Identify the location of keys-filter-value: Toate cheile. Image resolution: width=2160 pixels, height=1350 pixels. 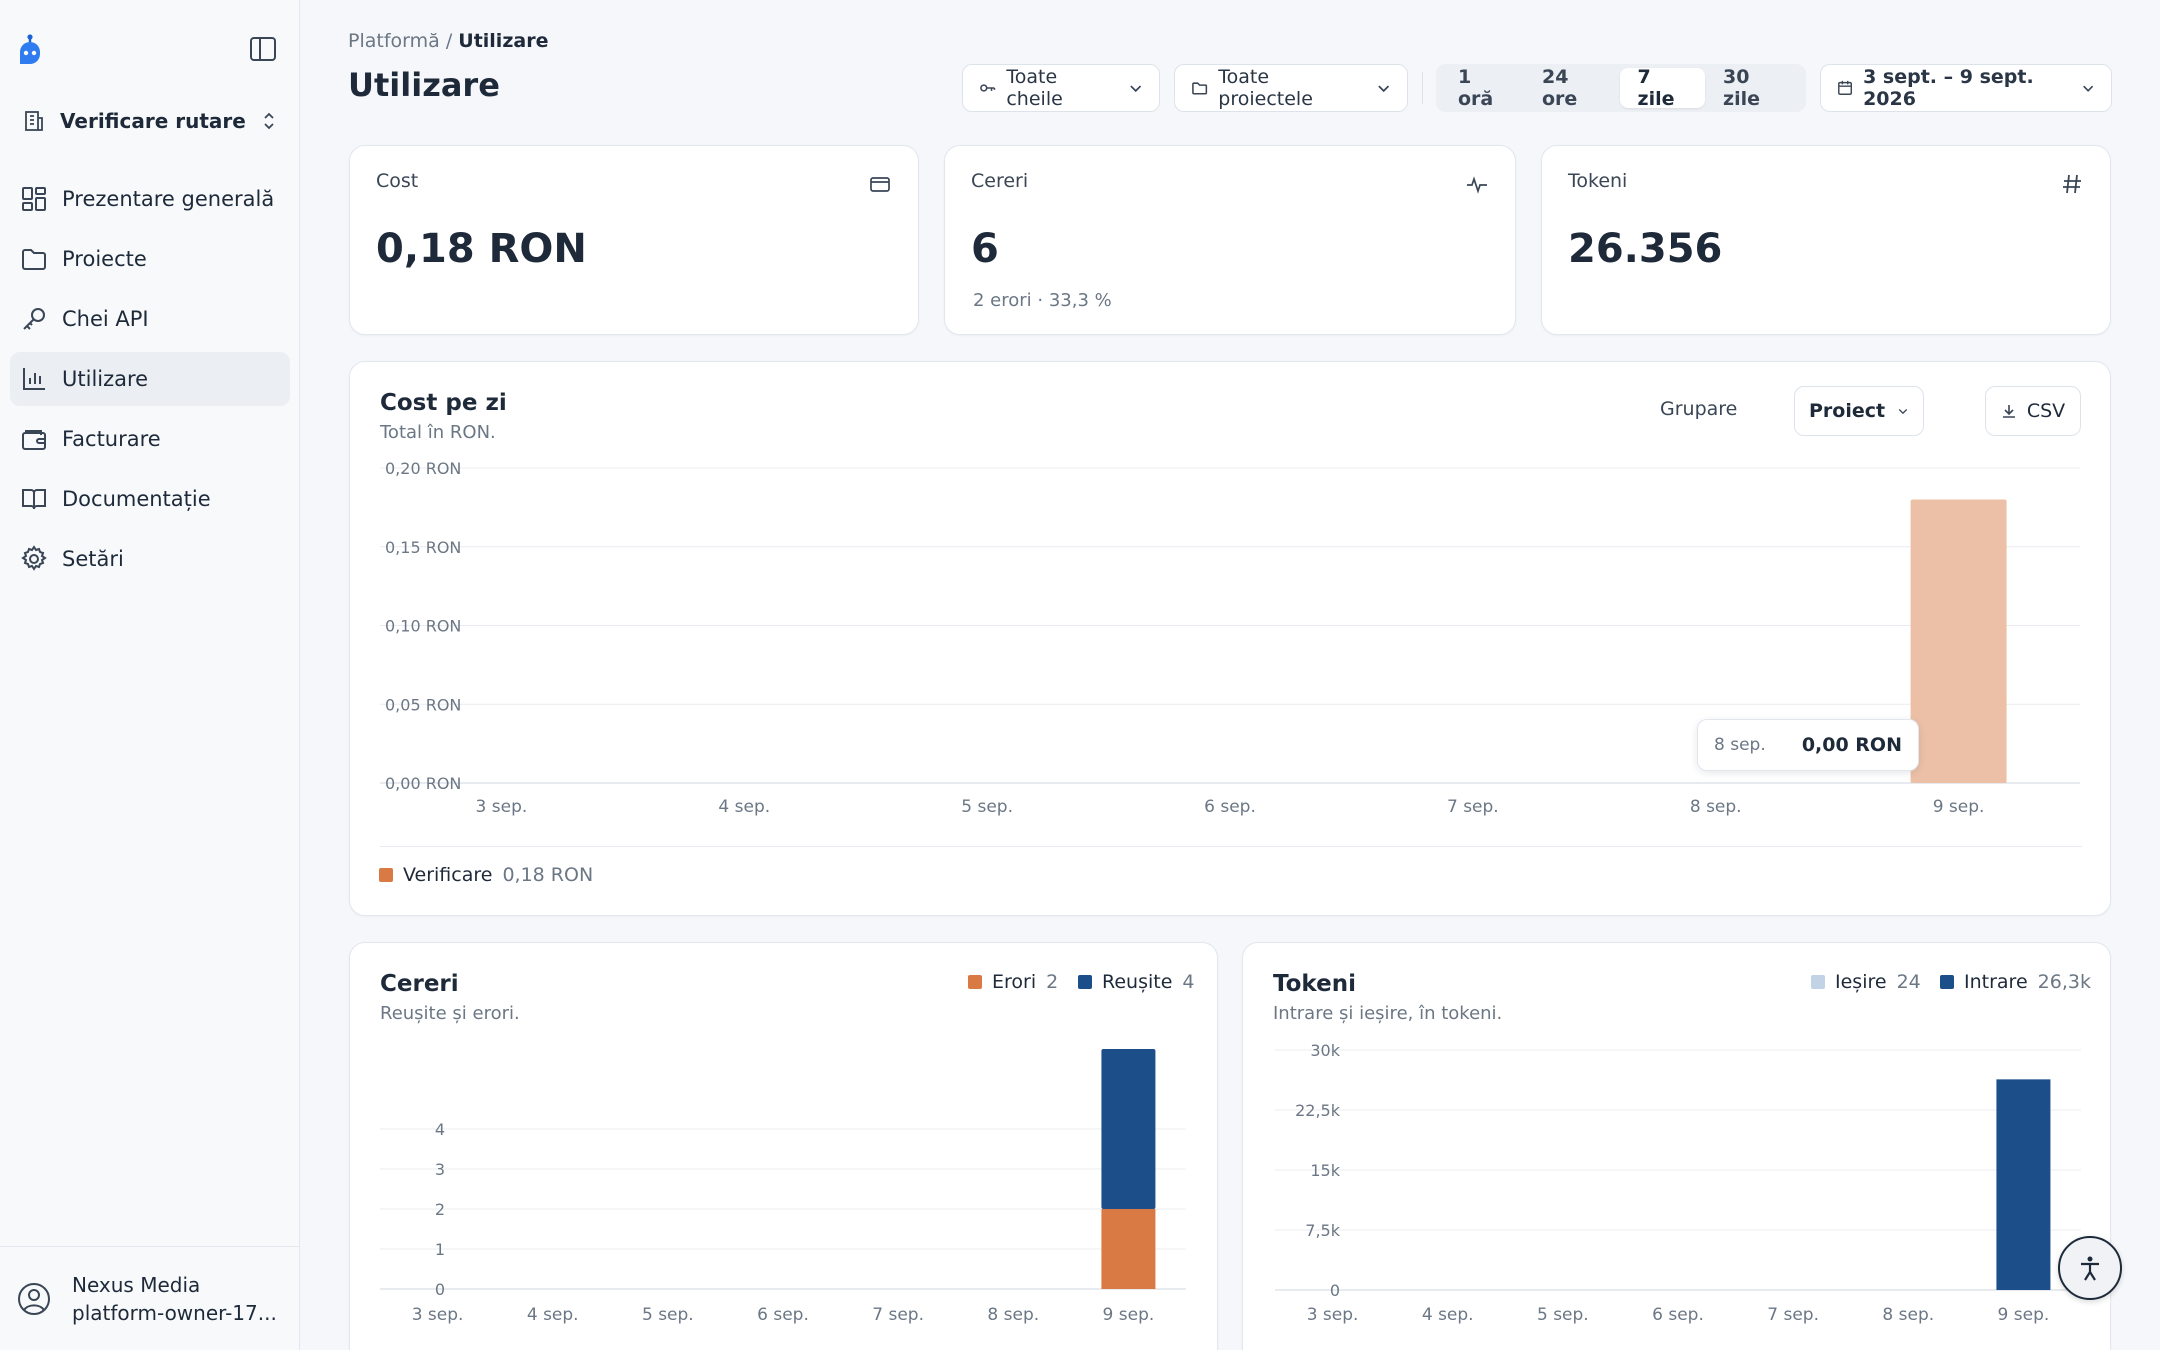
(1034, 88).